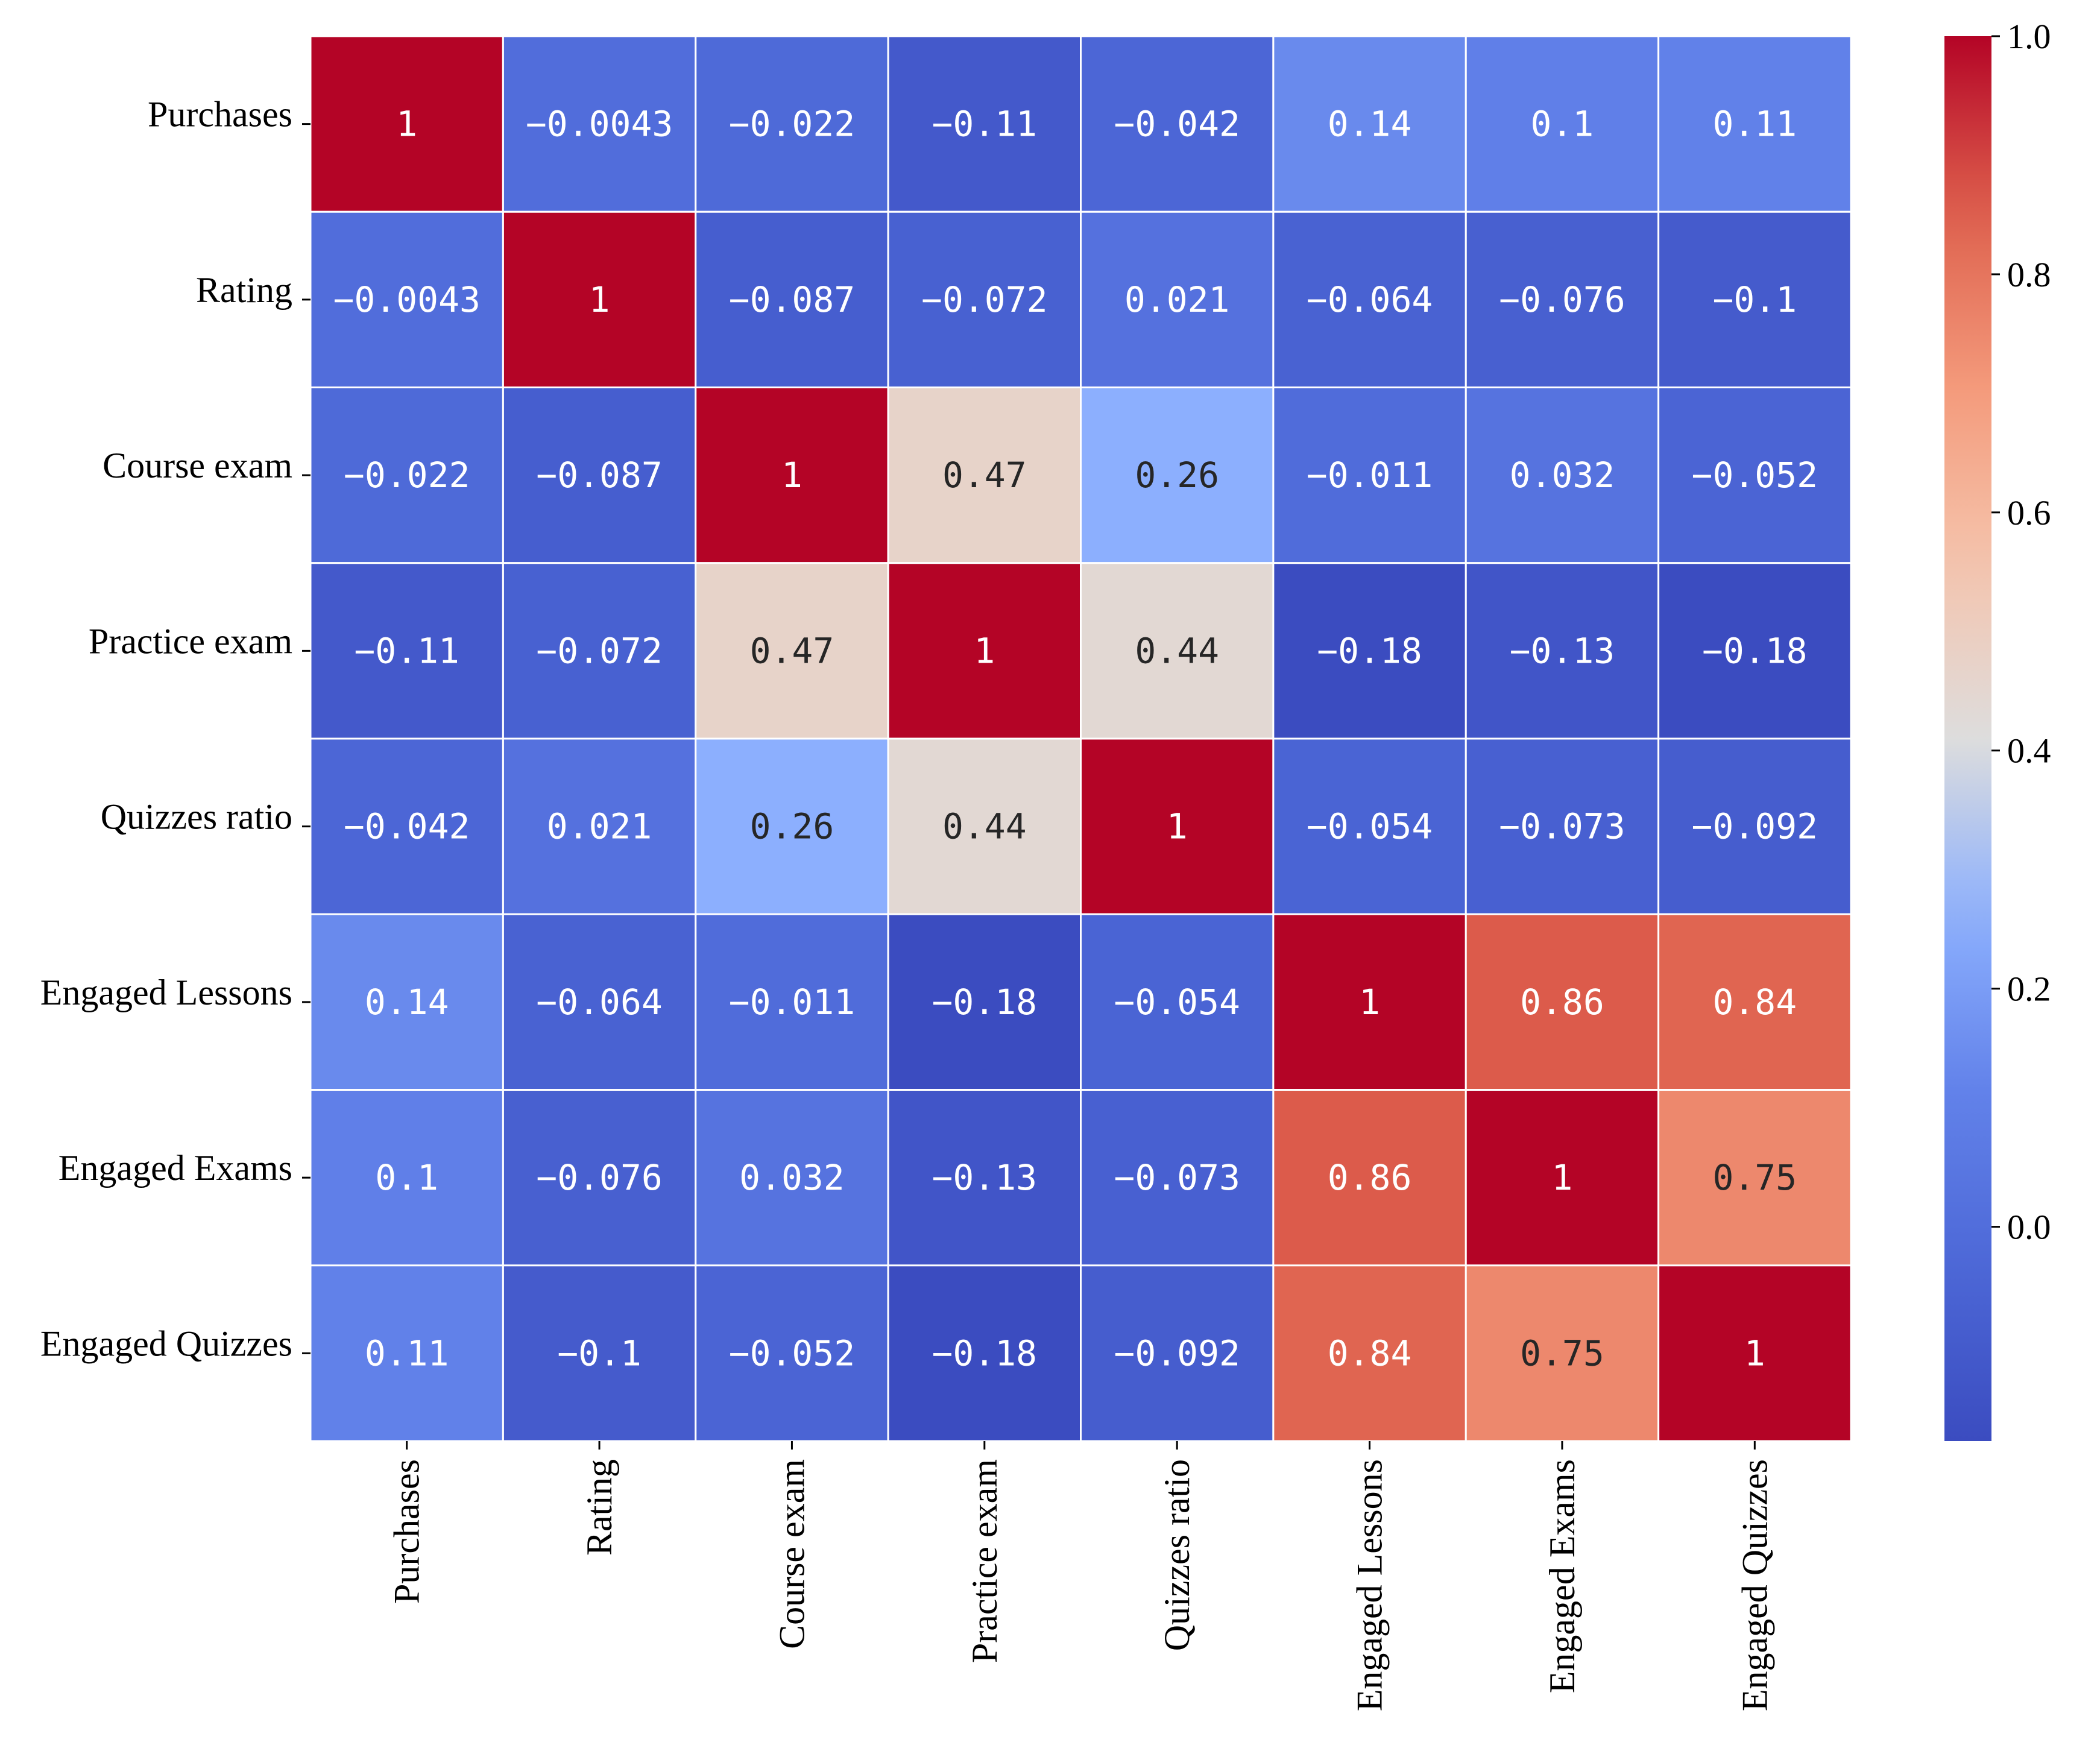 Image resolution: width=2100 pixels, height=1751 pixels. I want to click on cell-value-label: 0.44, so click(984, 827).